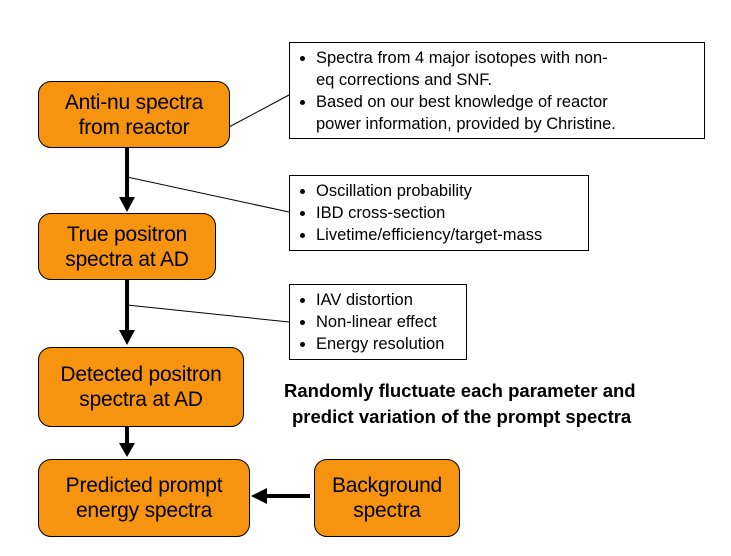  I want to click on box-true-positron-line2: spectra at AD, so click(127, 259).